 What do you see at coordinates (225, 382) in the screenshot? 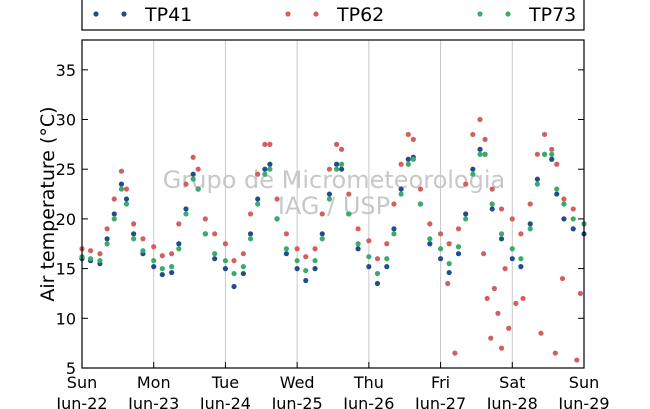
I see `x-tick-label-day: Tue` at bounding box center [225, 382].